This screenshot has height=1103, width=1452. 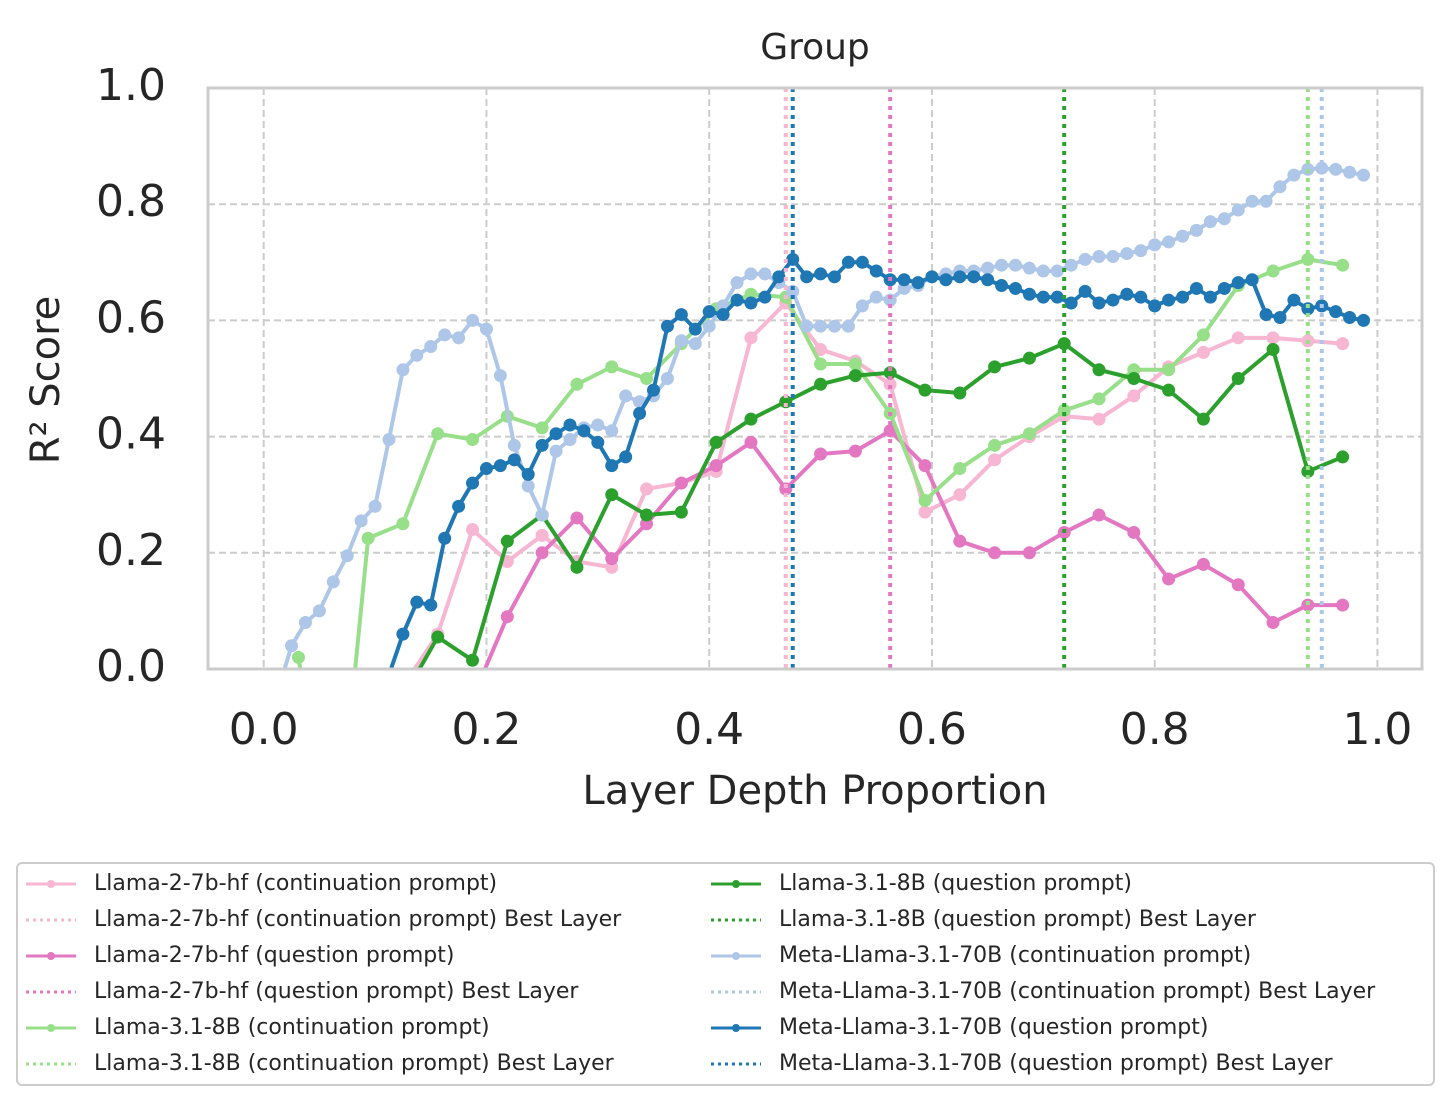 What do you see at coordinates (292, 1027) in the screenshot?
I see `legend-label: Llama-3.1-8B (continuation prompt)` at bounding box center [292, 1027].